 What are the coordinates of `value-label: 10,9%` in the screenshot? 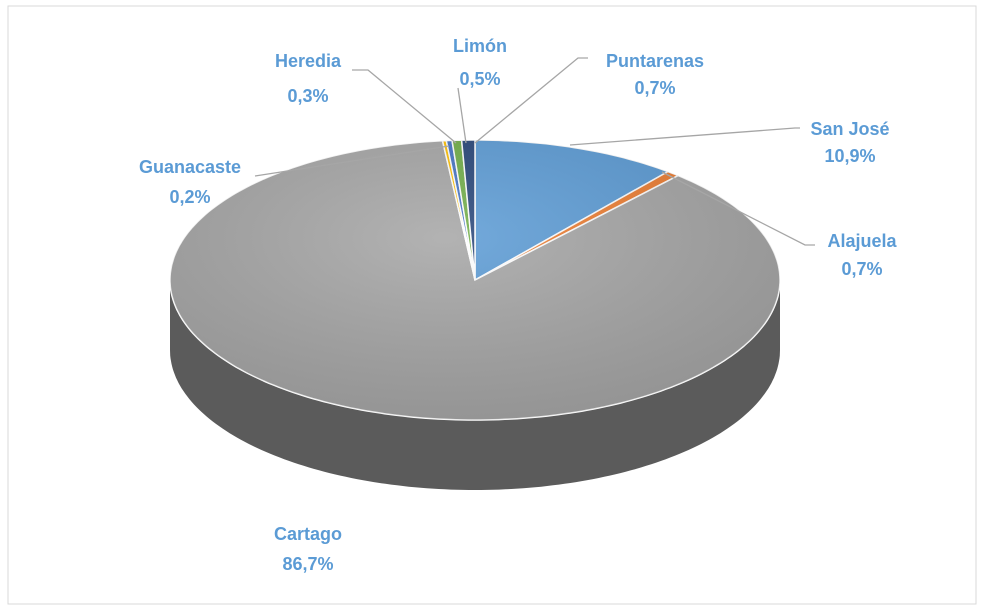 It's located at (849, 156).